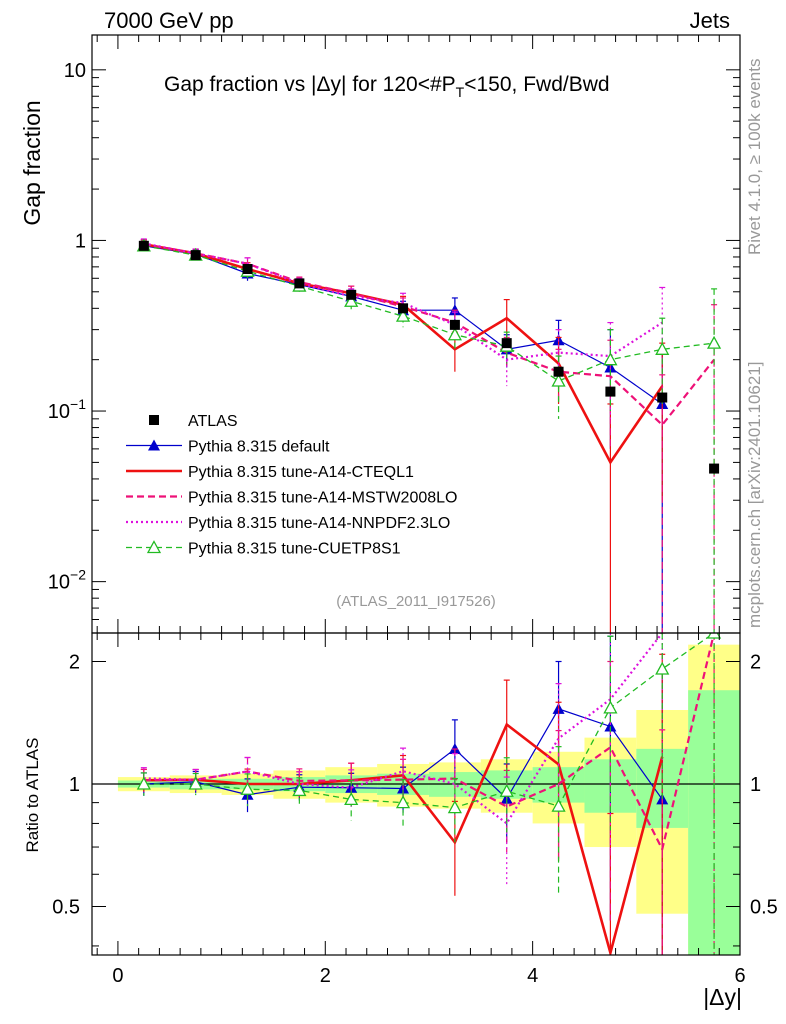 The image size is (786, 1024). I want to click on ratio-y-tick-label-right: 1, so click(755, 785).